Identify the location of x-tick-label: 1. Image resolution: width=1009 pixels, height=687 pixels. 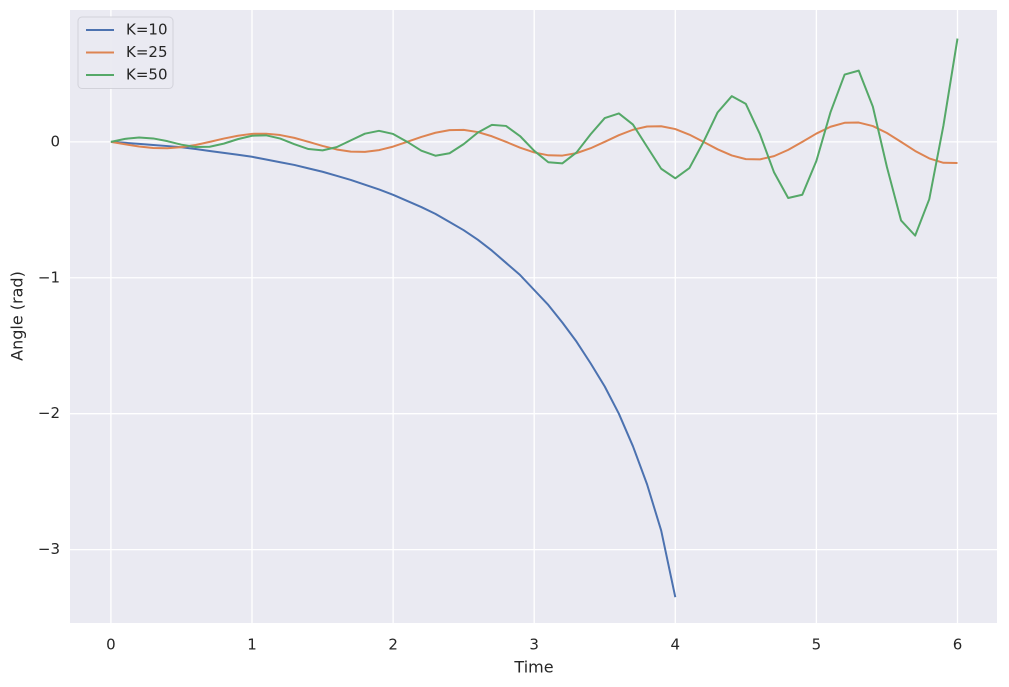
(252, 645).